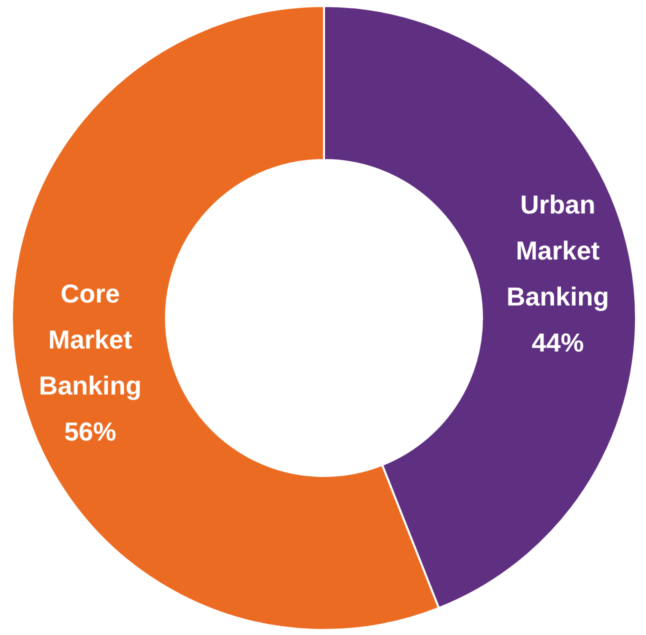 This screenshot has width=646, height=635. What do you see at coordinates (558, 250) in the screenshot?
I see `slice-label: Urban Market Banking` at bounding box center [558, 250].